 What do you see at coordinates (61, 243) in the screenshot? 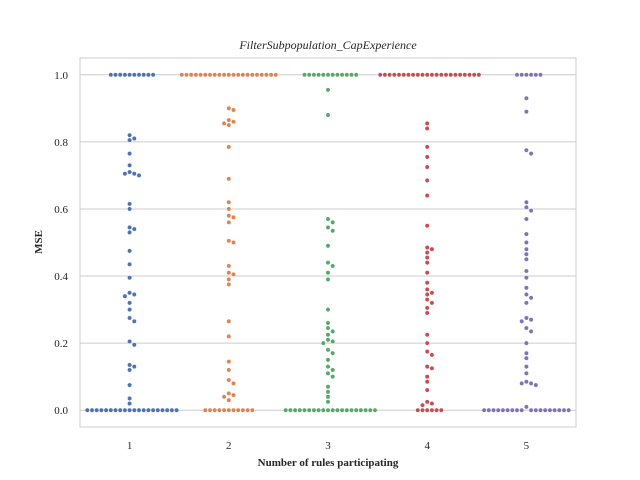
I see `y-tick-labels: 0.0 0.2 0.4 0.6 0.8 1.0` at bounding box center [61, 243].